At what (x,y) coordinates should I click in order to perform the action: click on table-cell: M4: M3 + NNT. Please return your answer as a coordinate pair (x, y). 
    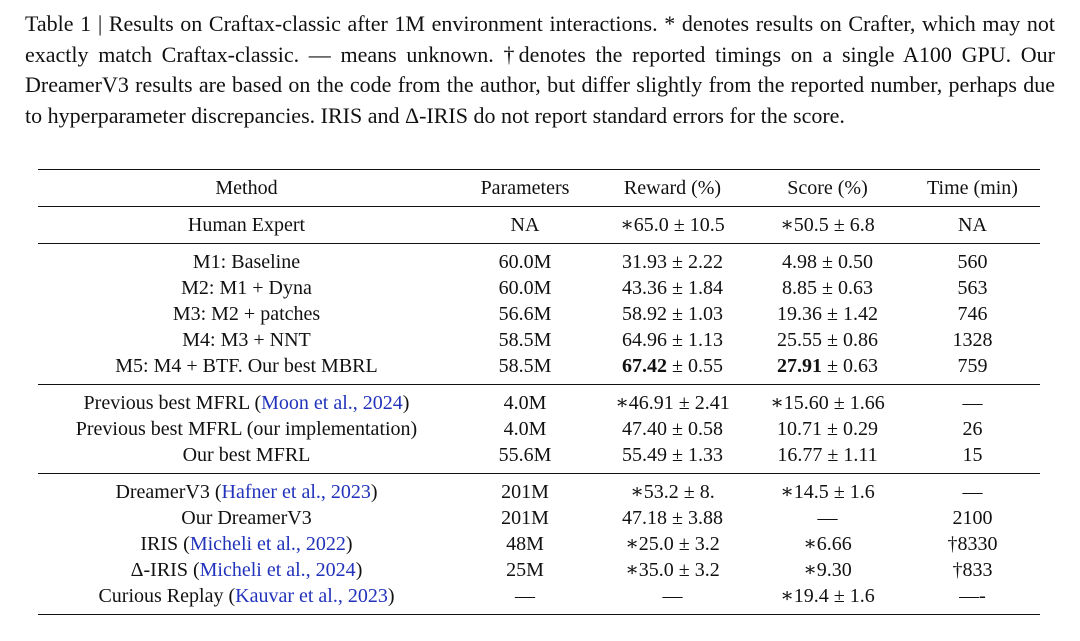
    Looking at the image, I should click on (246, 340).